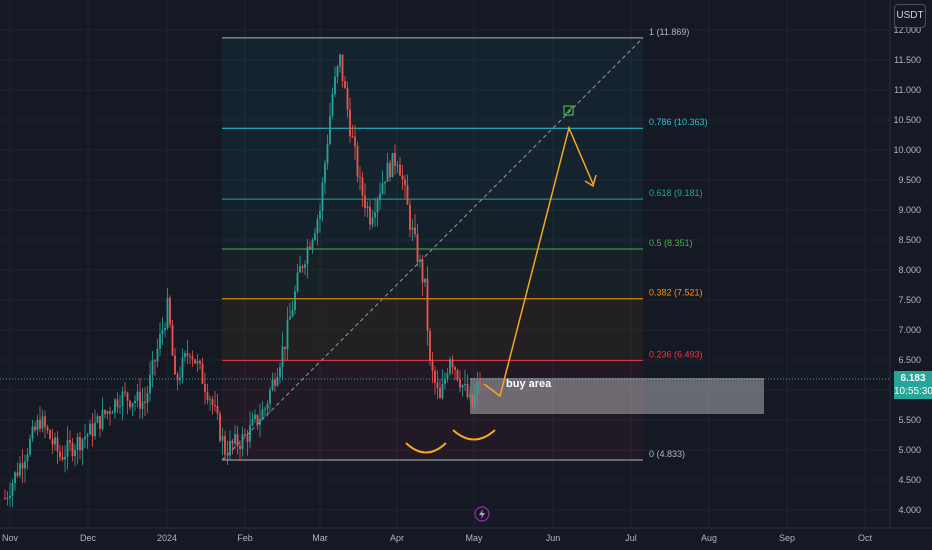 This screenshot has width=932, height=550. I want to click on time-tick-label: Feb, so click(245, 538).